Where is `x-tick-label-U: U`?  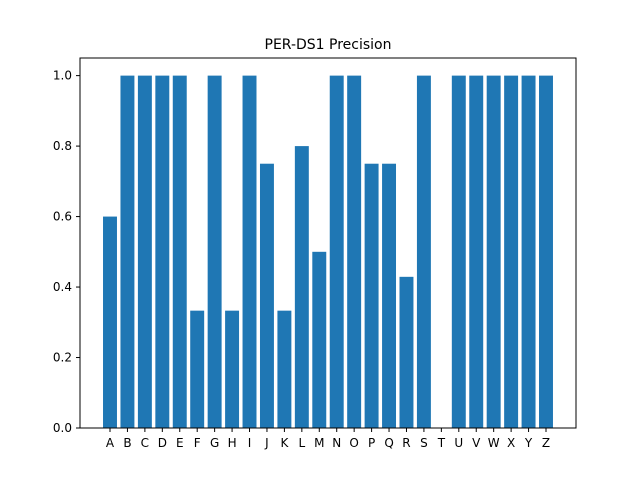 x-tick-label-U: U is located at coordinates (458, 443).